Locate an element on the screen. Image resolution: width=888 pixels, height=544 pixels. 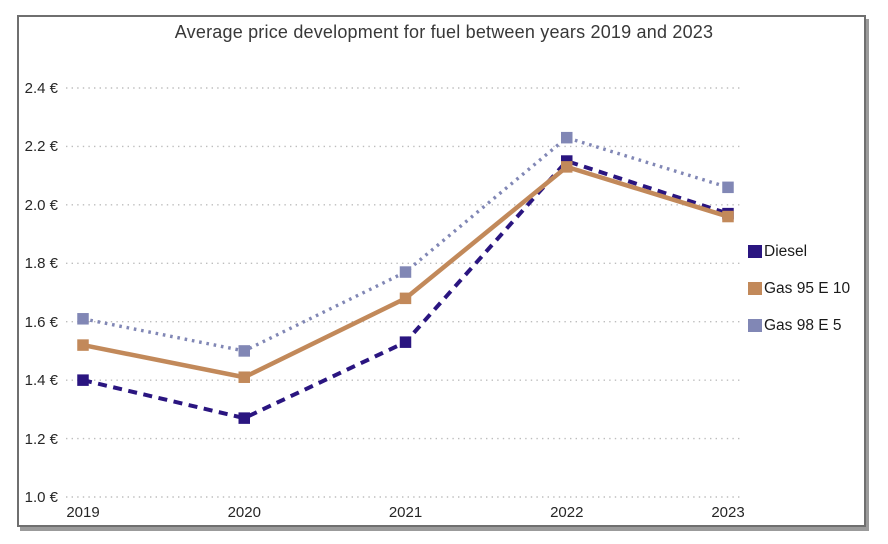
x-tick-label: 2019 is located at coordinates (83, 512).